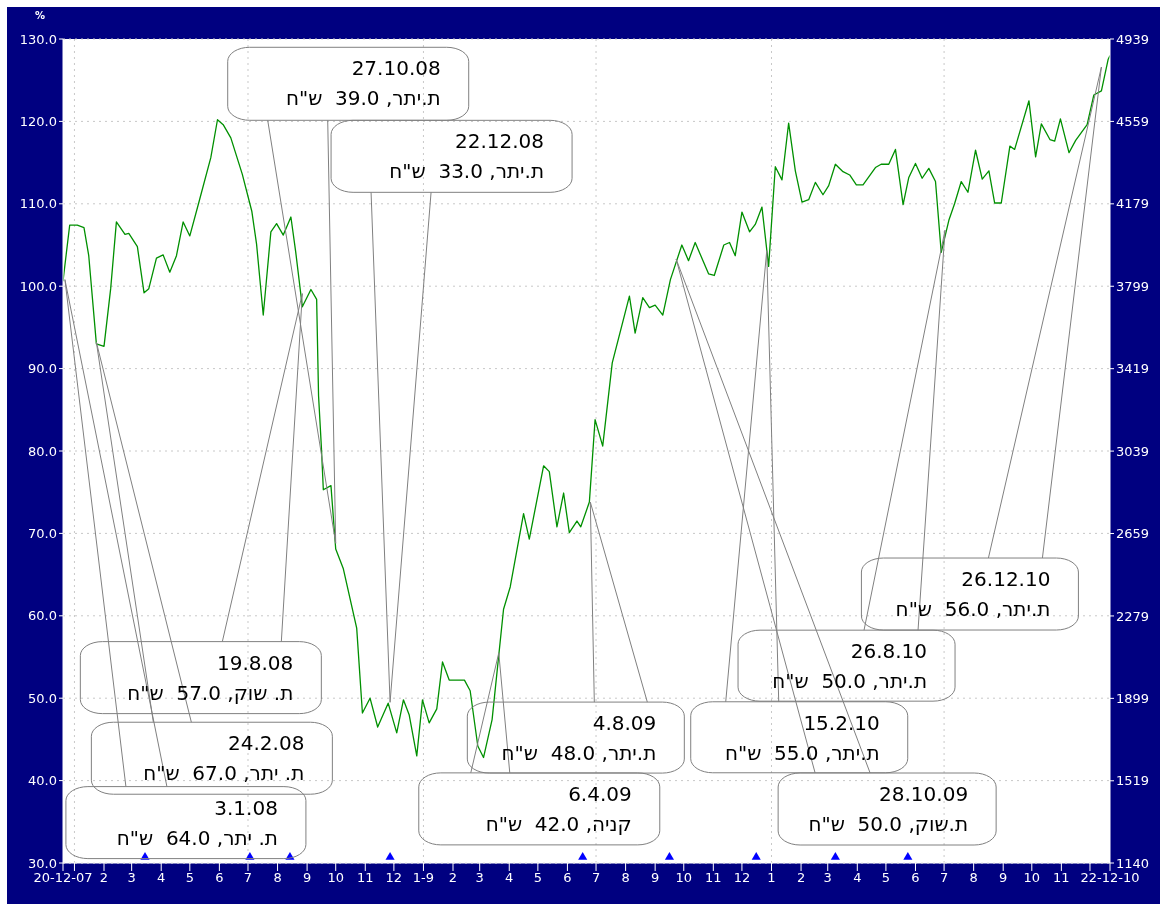 This screenshot has width=1161, height=904. Describe the element at coordinates (1133, 122) in the screenshot. I see `y2-tick-label: 4559` at that location.